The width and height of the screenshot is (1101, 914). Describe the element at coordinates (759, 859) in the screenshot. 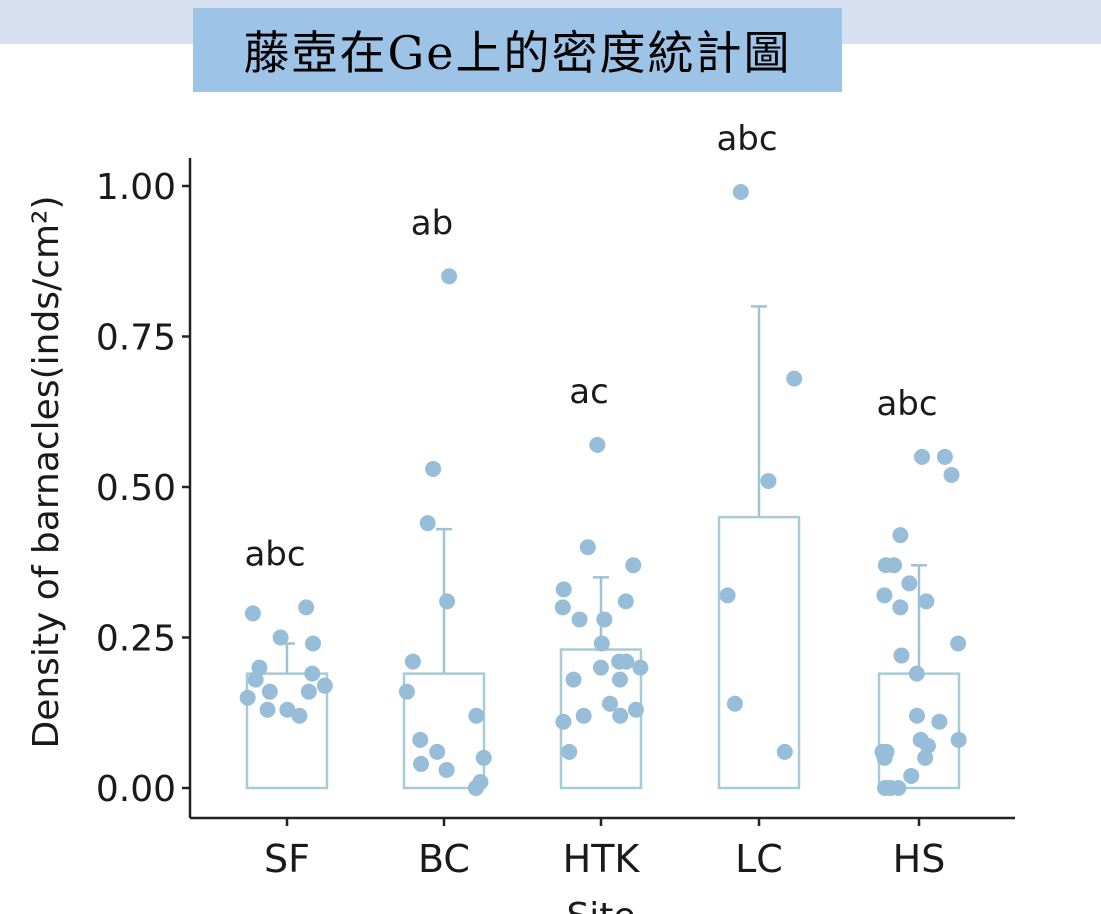

I see `x-tick-label: LC` at that location.